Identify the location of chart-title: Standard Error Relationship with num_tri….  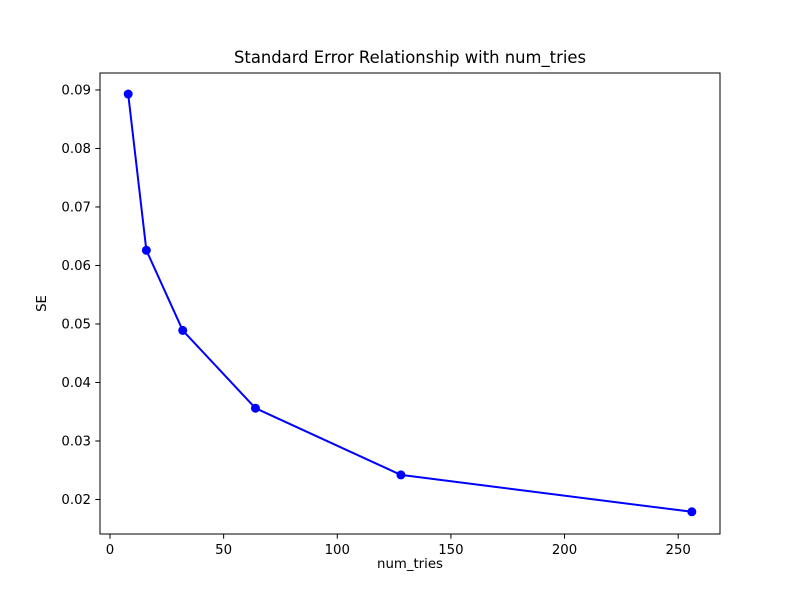
(410, 58).